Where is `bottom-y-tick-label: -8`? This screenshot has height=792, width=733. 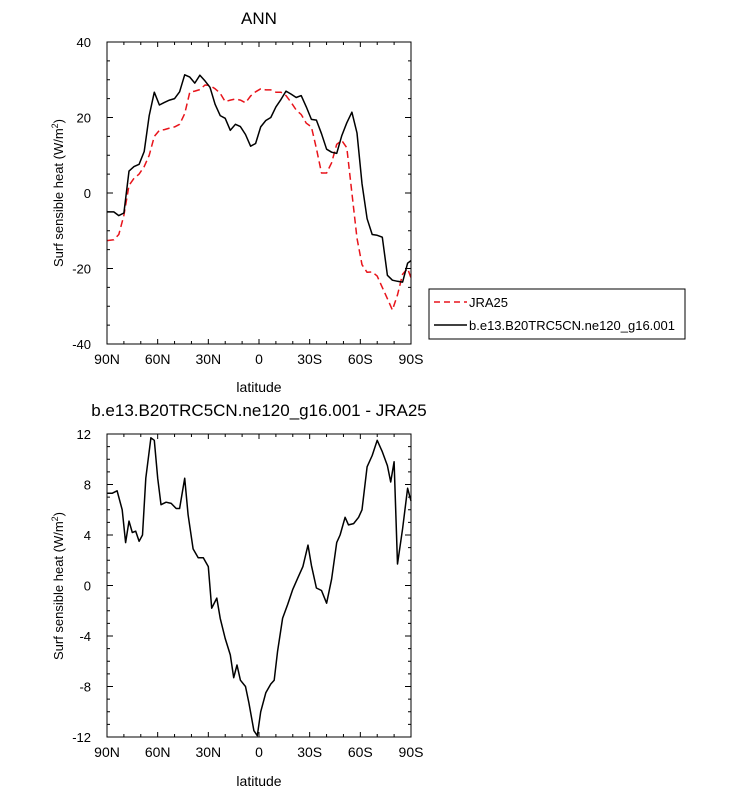
bottom-y-tick-label: -8 is located at coordinates (85, 687).